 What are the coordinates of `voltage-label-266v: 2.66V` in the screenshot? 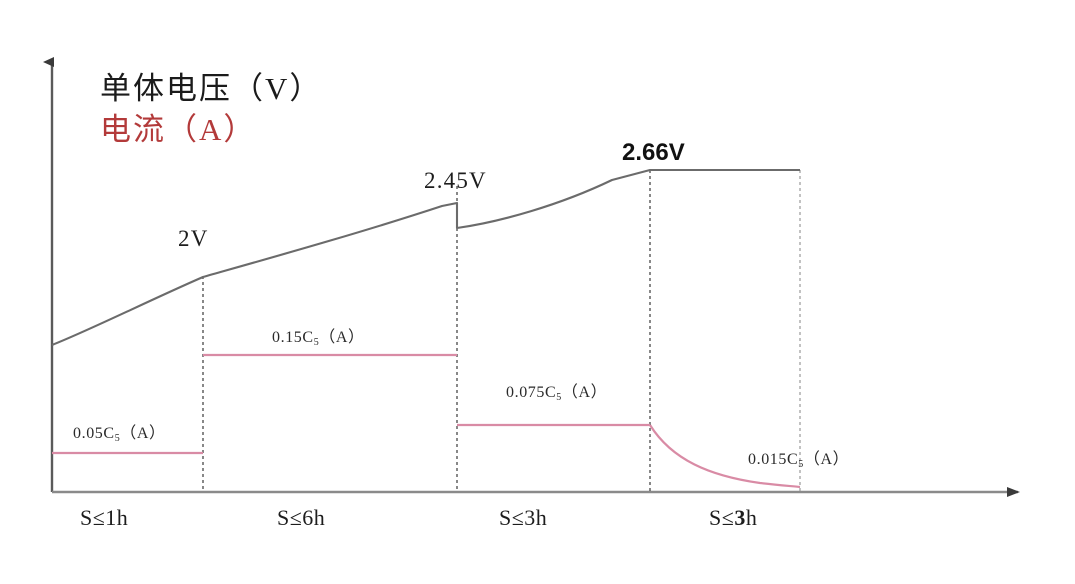 It's located at (653, 152).